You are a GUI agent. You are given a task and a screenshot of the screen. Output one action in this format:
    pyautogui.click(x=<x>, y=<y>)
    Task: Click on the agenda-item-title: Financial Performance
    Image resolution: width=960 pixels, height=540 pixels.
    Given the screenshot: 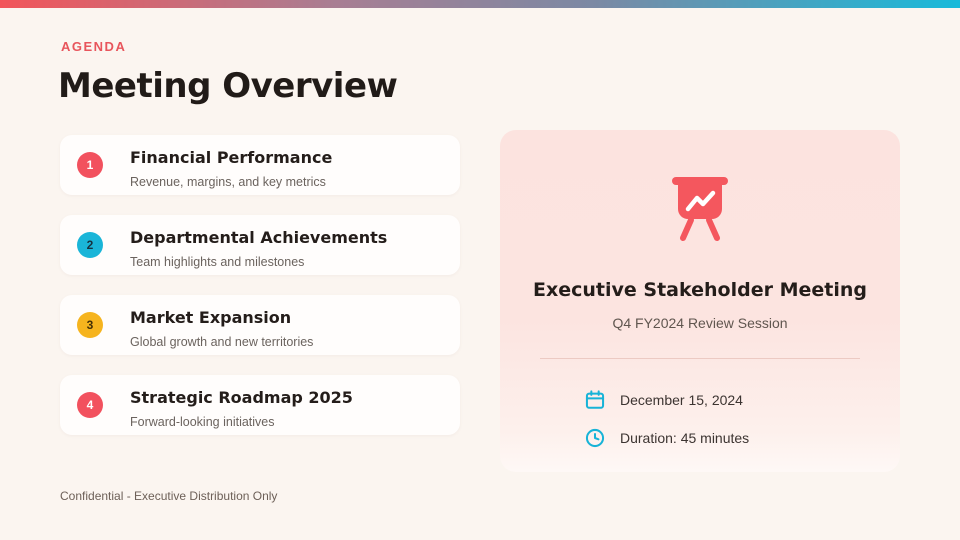 What is the action you would take?
    pyautogui.click(x=231, y=157)
    